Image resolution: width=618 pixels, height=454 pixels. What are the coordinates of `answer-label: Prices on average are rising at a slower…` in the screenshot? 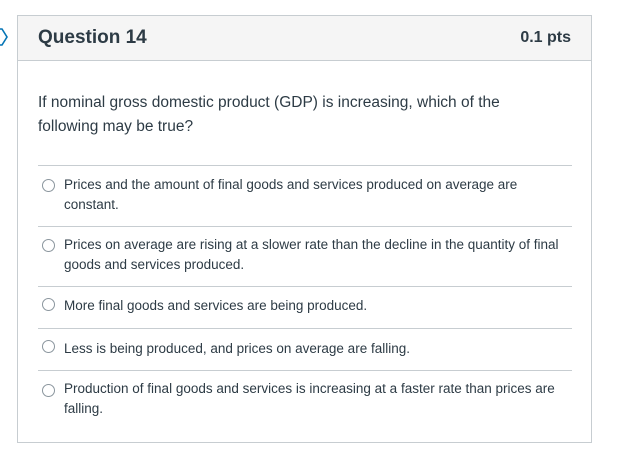 It's located at (311, 254).